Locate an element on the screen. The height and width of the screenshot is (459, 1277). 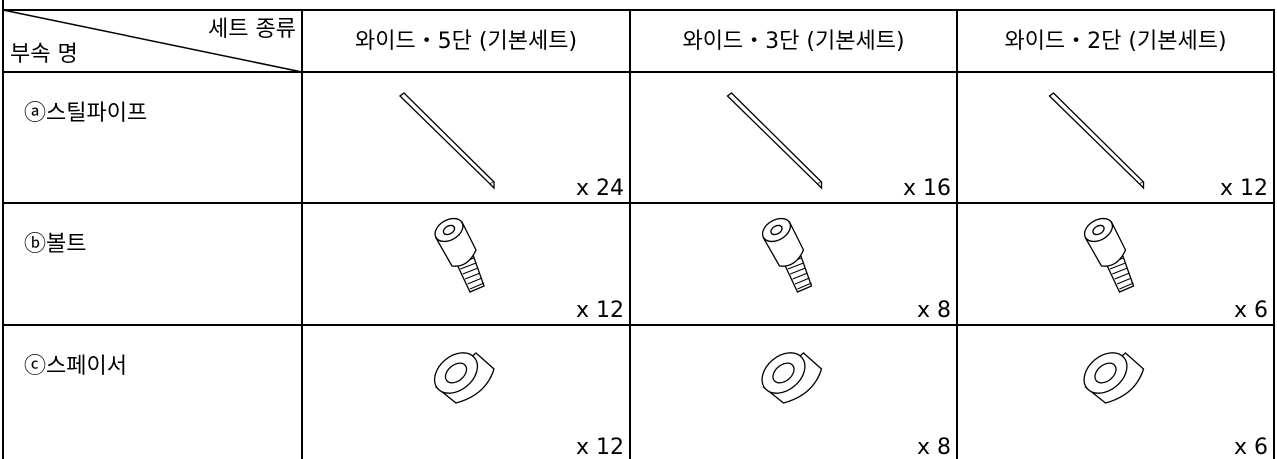
quantity: x 24 is located at coordinates (600, 188).